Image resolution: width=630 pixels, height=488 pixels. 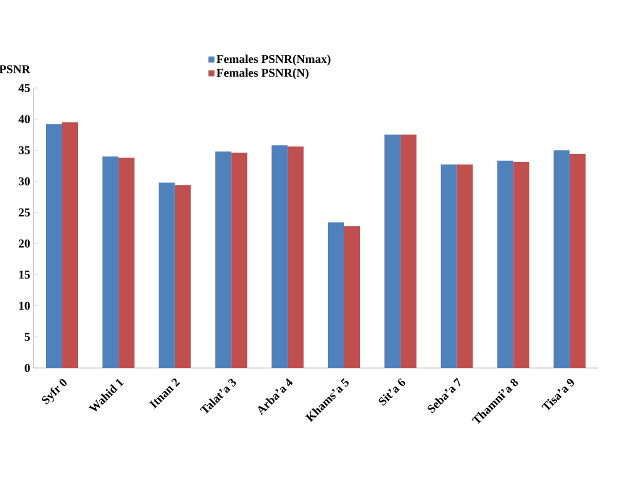 What do you see at coordinates (24, 212) in the screenshot?
I see `y-tick-label: 25` at bounding box center [24, 212].